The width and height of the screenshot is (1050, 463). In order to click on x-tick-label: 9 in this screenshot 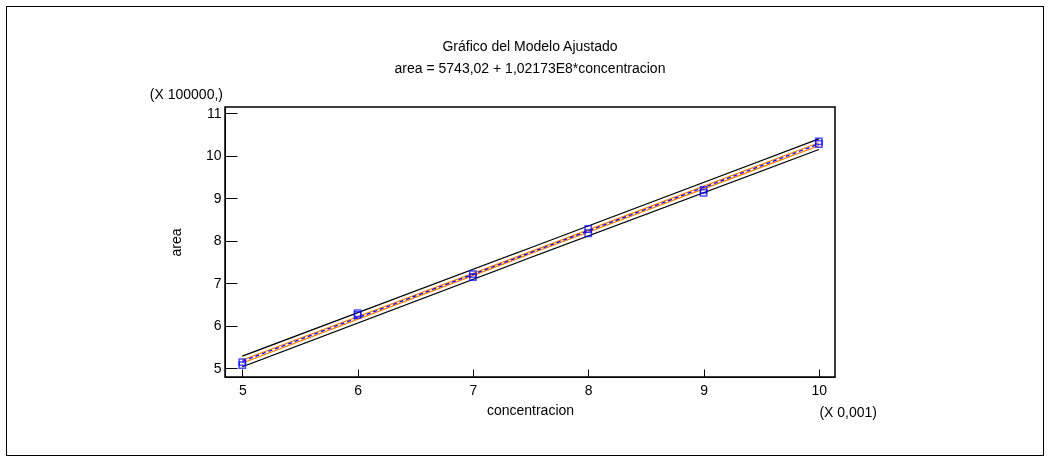, I will do `click(704, 389)`.